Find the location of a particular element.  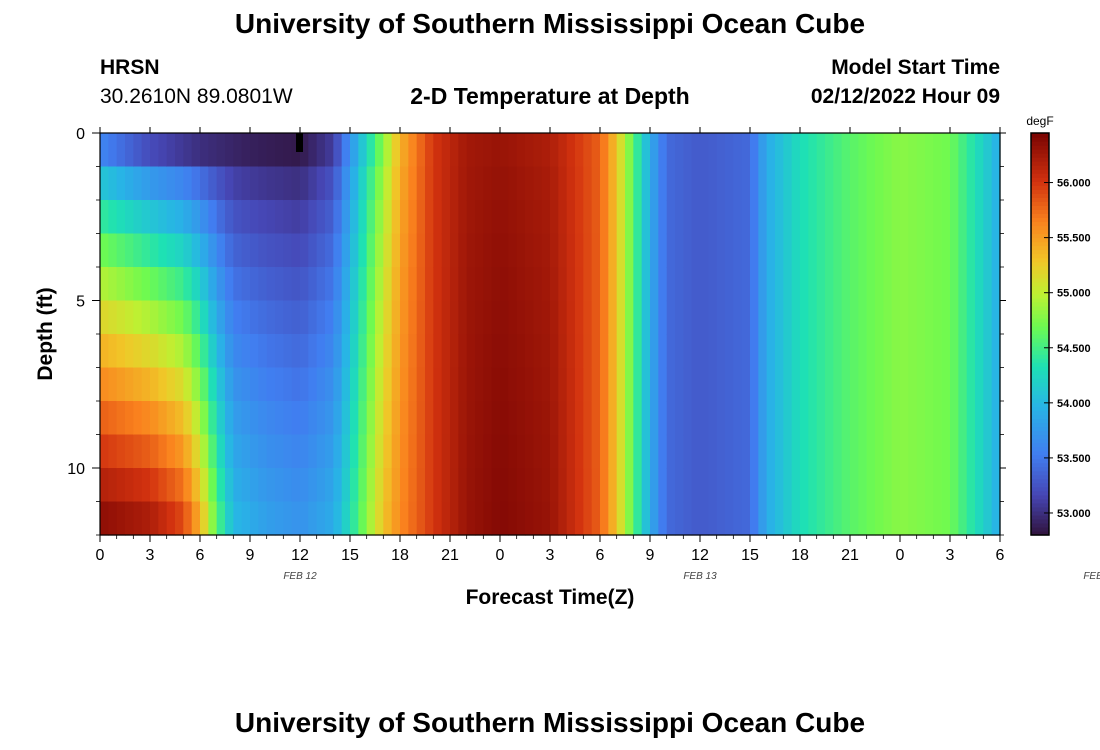

date-label: FEB 13 is located at coordinates (700, 576).